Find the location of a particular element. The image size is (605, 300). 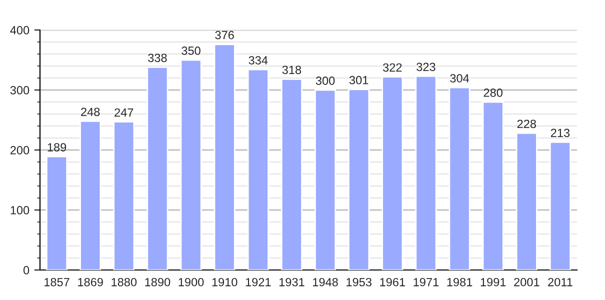

y-tick-label: 200 is located at coordinates (20, 150).